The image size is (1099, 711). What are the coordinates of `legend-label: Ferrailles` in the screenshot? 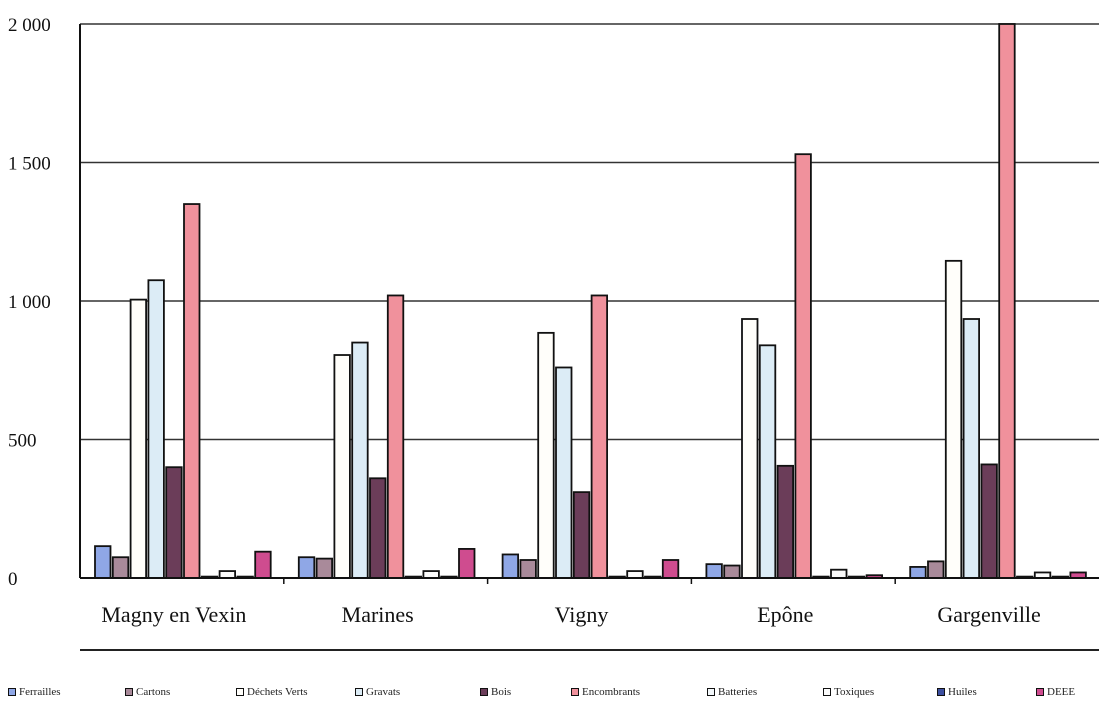 It's located at (40, 692).